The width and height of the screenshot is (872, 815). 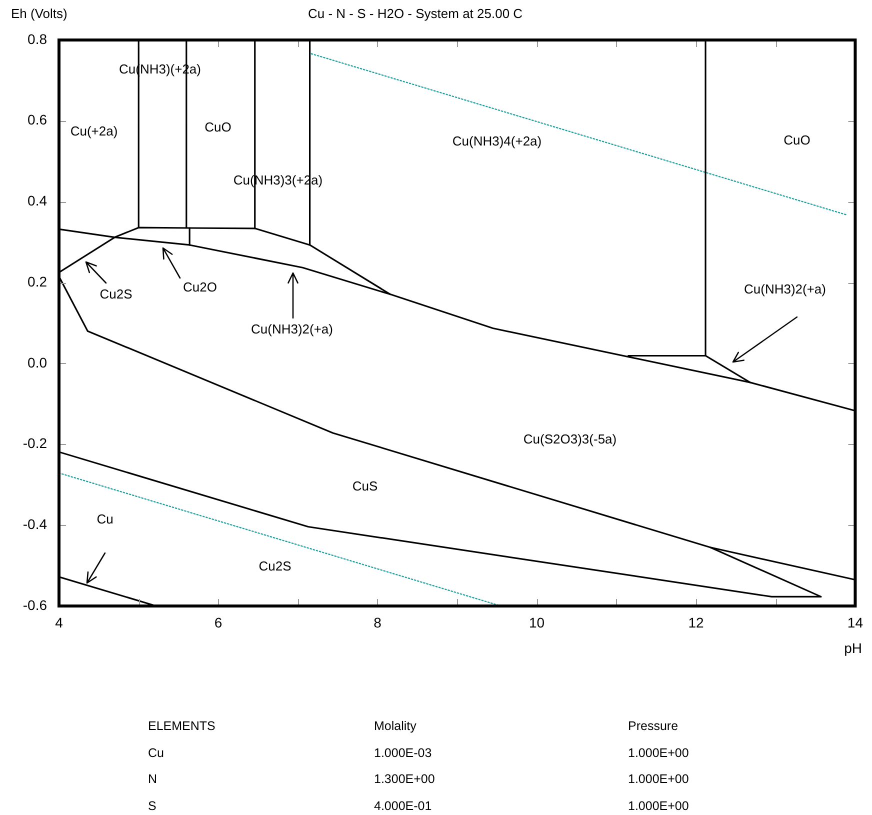 What do you see at coordinates (365, 486) in the screenshot?
I see `annotation: CuS` at bounding box center [365, 486].